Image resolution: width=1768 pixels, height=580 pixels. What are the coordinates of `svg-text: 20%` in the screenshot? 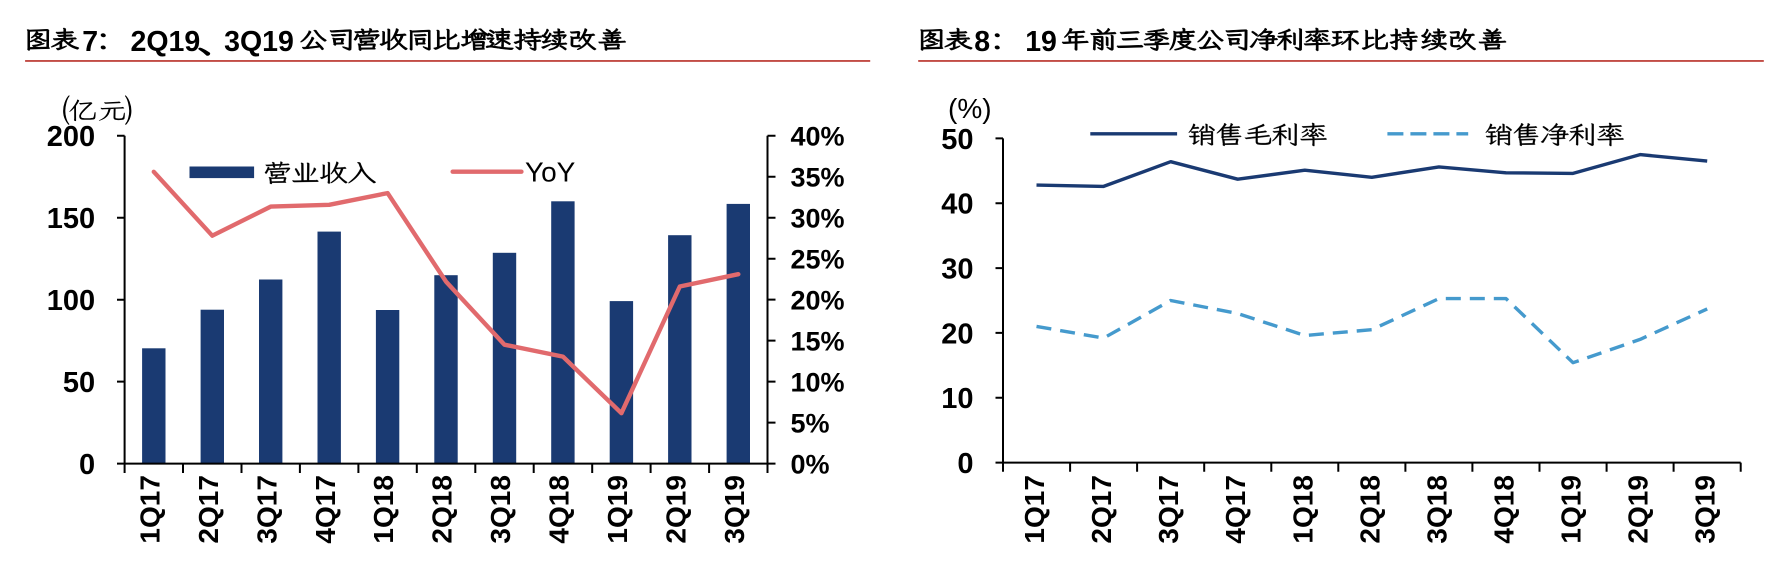 It's located at (818, 300).